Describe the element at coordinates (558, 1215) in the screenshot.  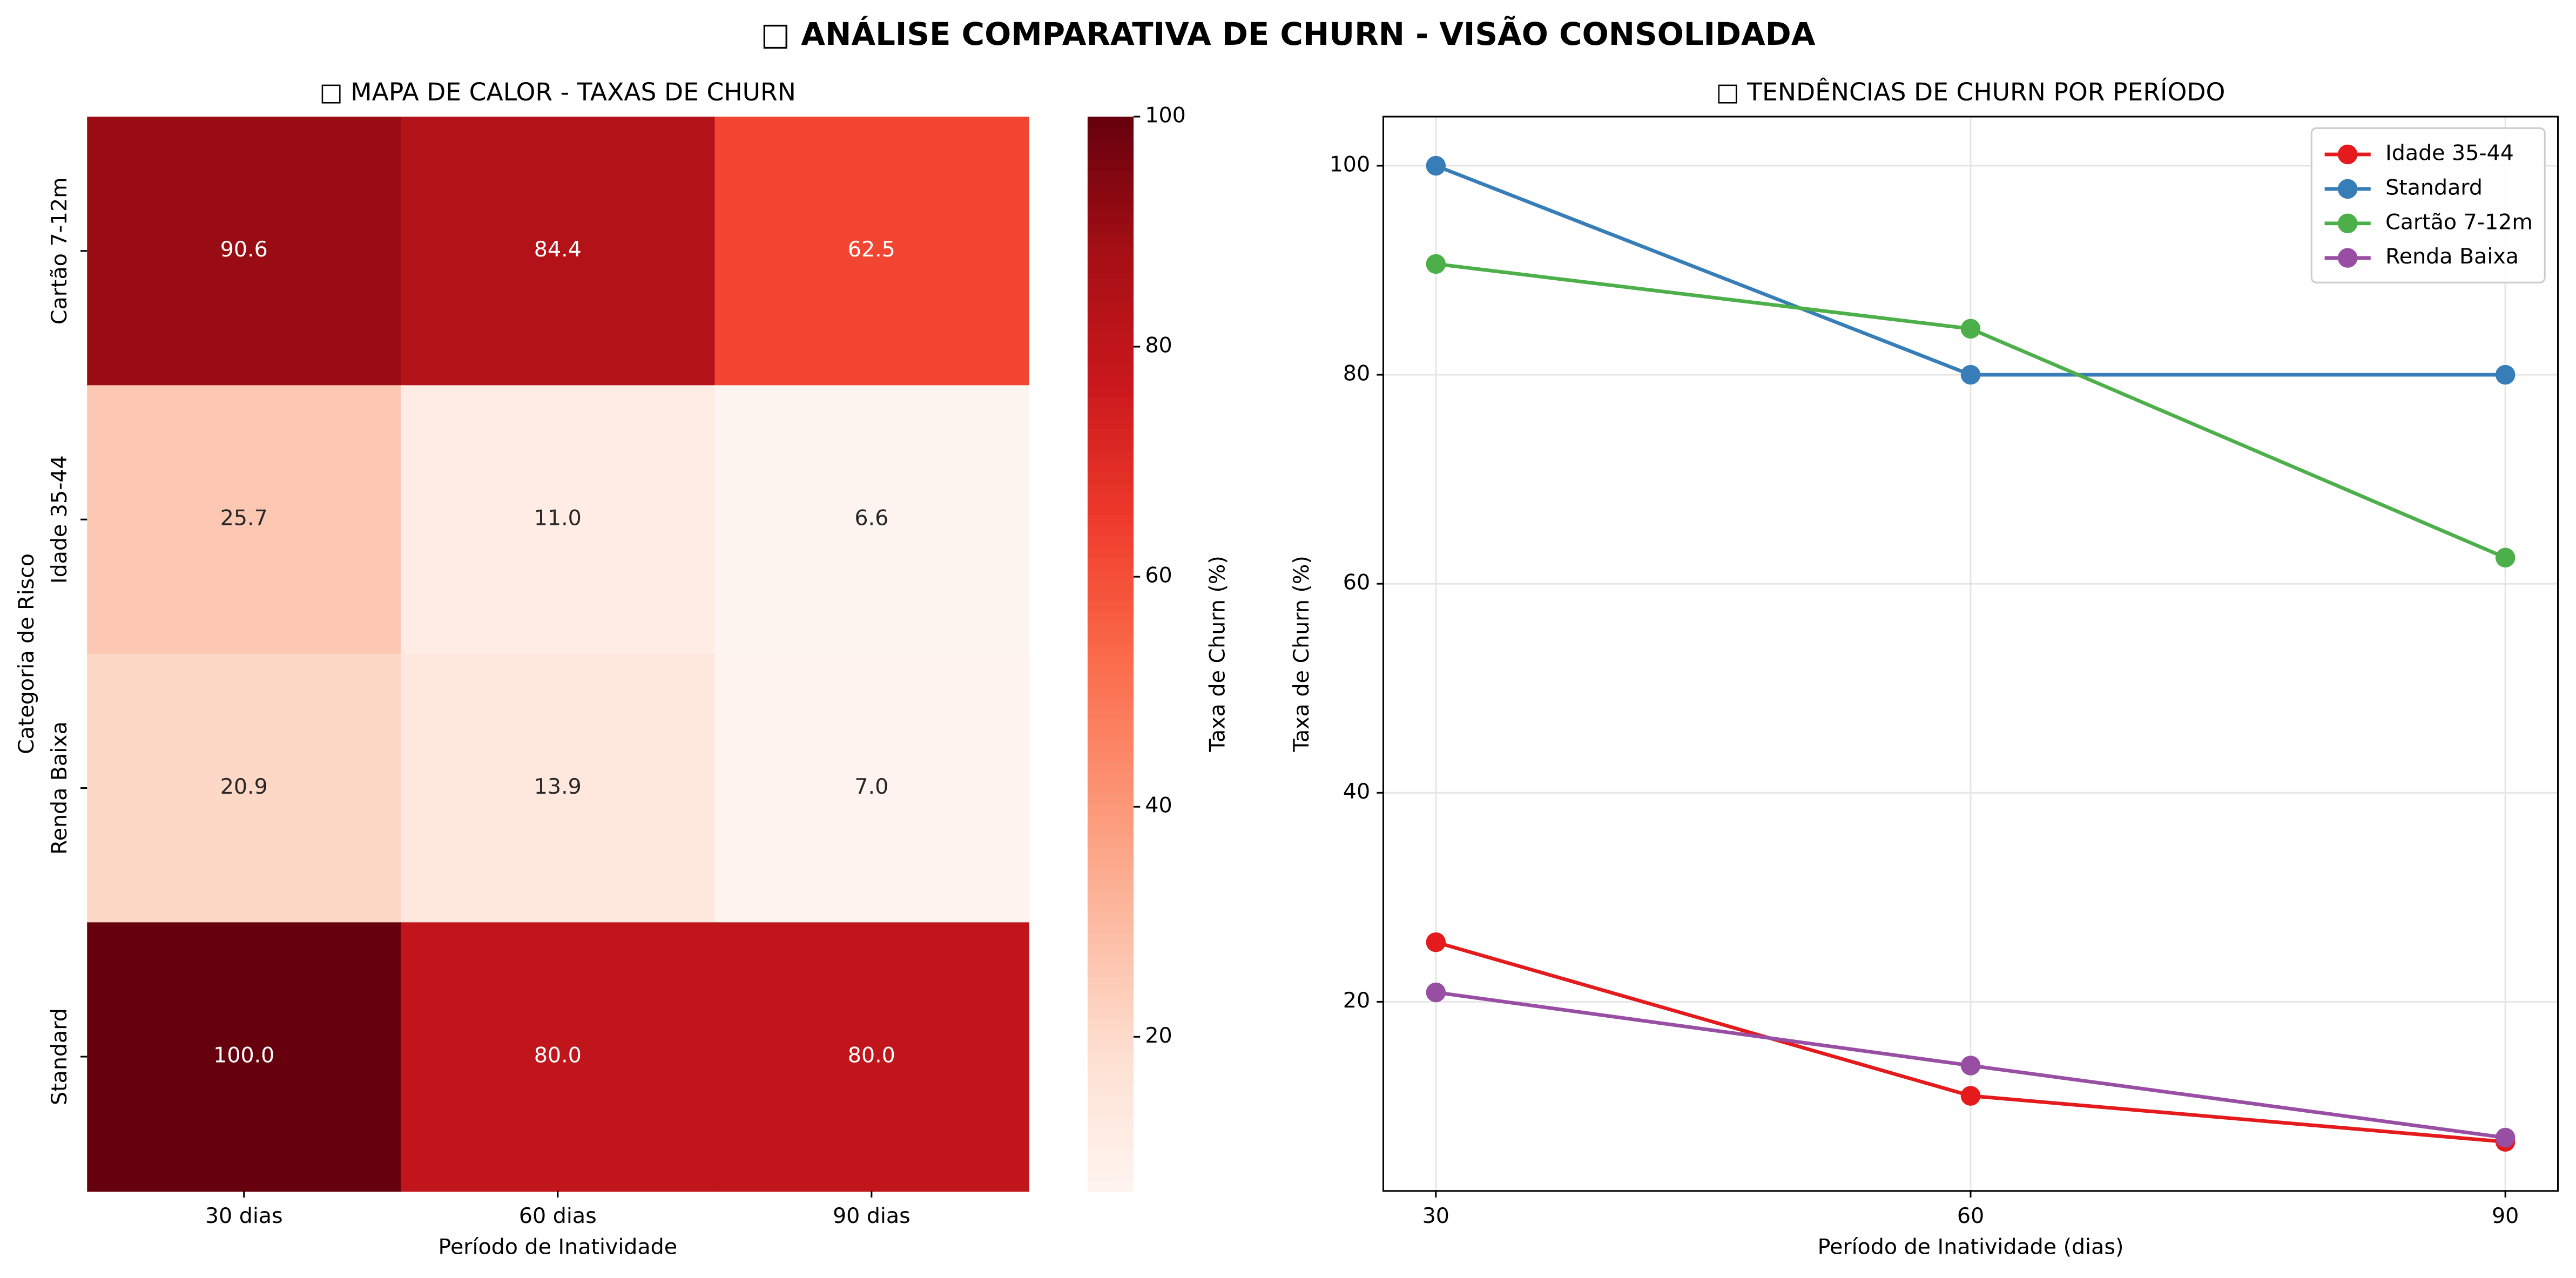
I see `x-tick-label: 60 dias` at that location.